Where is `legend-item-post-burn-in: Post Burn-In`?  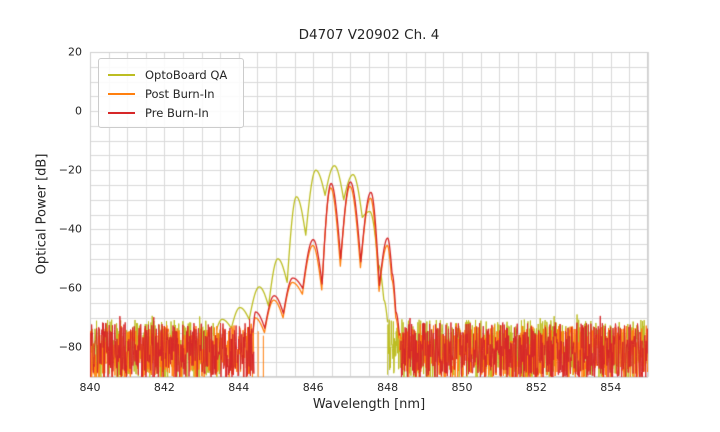
legend-item-post-burn-in: Post Burn-In is located at coordinates (171, 93).